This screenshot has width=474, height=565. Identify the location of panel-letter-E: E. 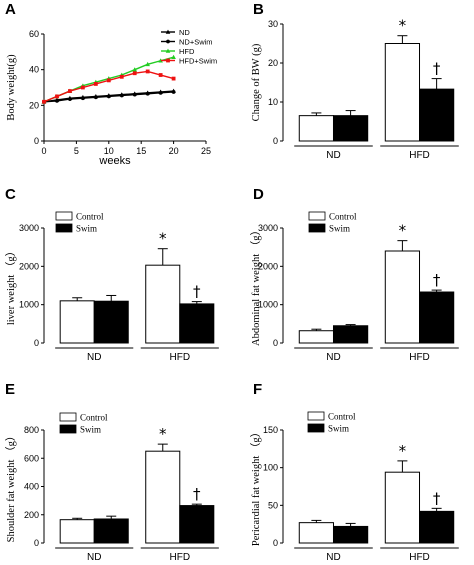
(10, 389).